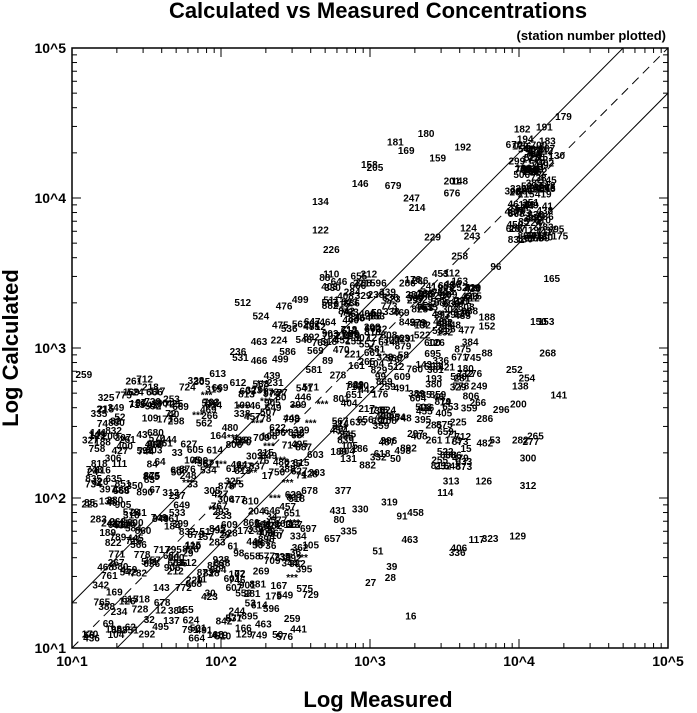  Describe the element at coordinates (247, 391) in the screenshot. I see `cluster-point-label: 603` at that location.